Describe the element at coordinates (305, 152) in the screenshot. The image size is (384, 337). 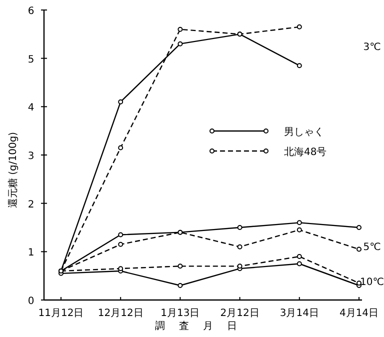
I see `legend-label: 北海48号` at that location.